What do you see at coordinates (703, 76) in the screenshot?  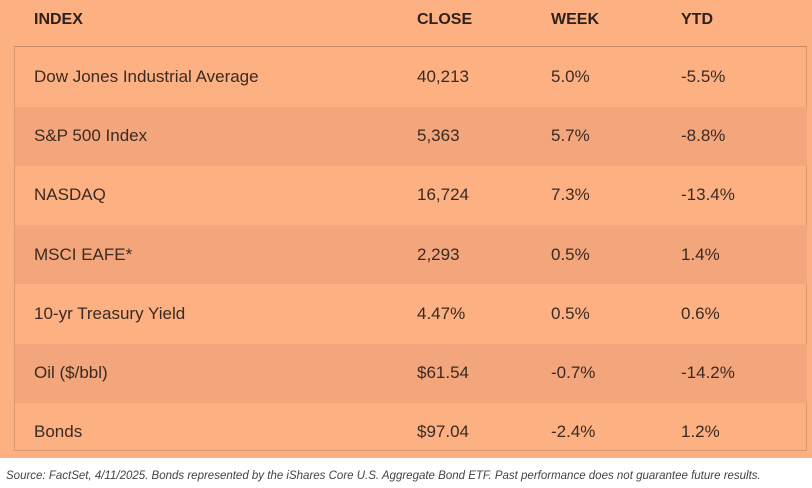 I see `table-cell: -5.5%` at bounding box center [703, 76].